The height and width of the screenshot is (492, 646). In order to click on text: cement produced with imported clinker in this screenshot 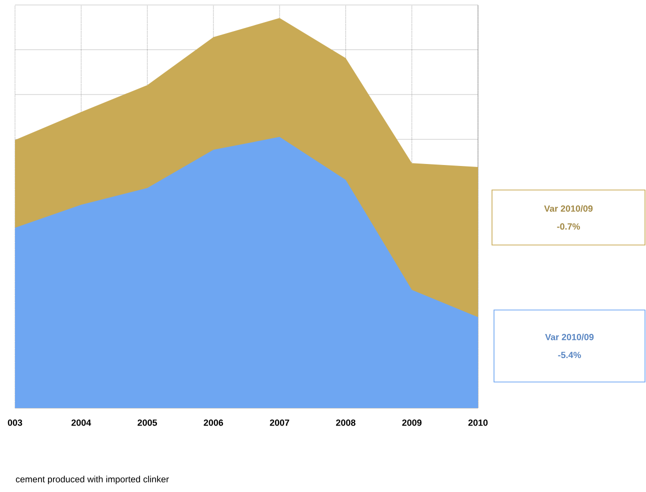, I will do `click(92, 480)`.